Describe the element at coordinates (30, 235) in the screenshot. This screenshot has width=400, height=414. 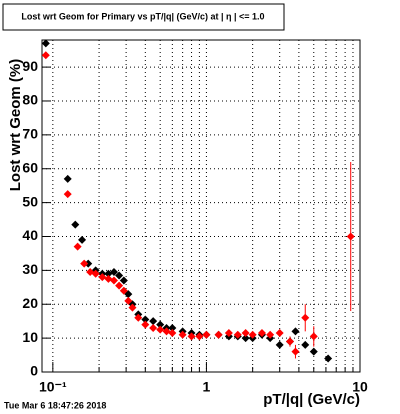
I see `y-tick-label: 40` at that location.